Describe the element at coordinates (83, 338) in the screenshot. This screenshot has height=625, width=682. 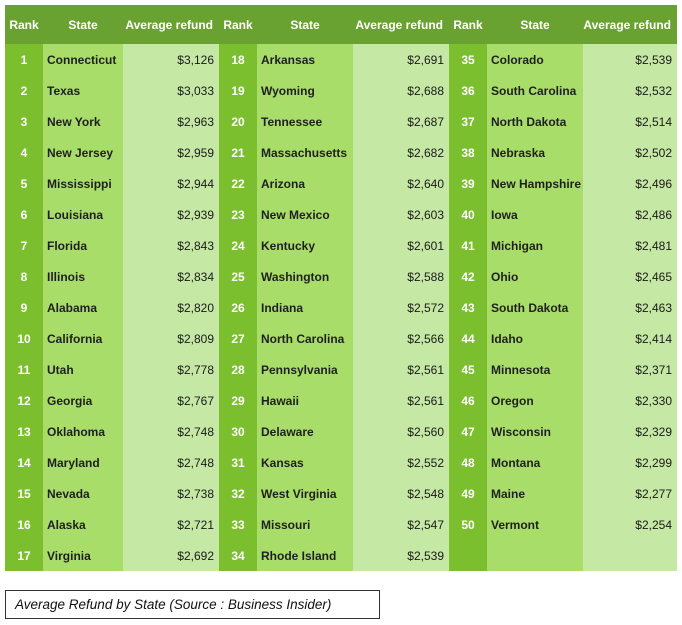
I see `state-cell: California` at that location.